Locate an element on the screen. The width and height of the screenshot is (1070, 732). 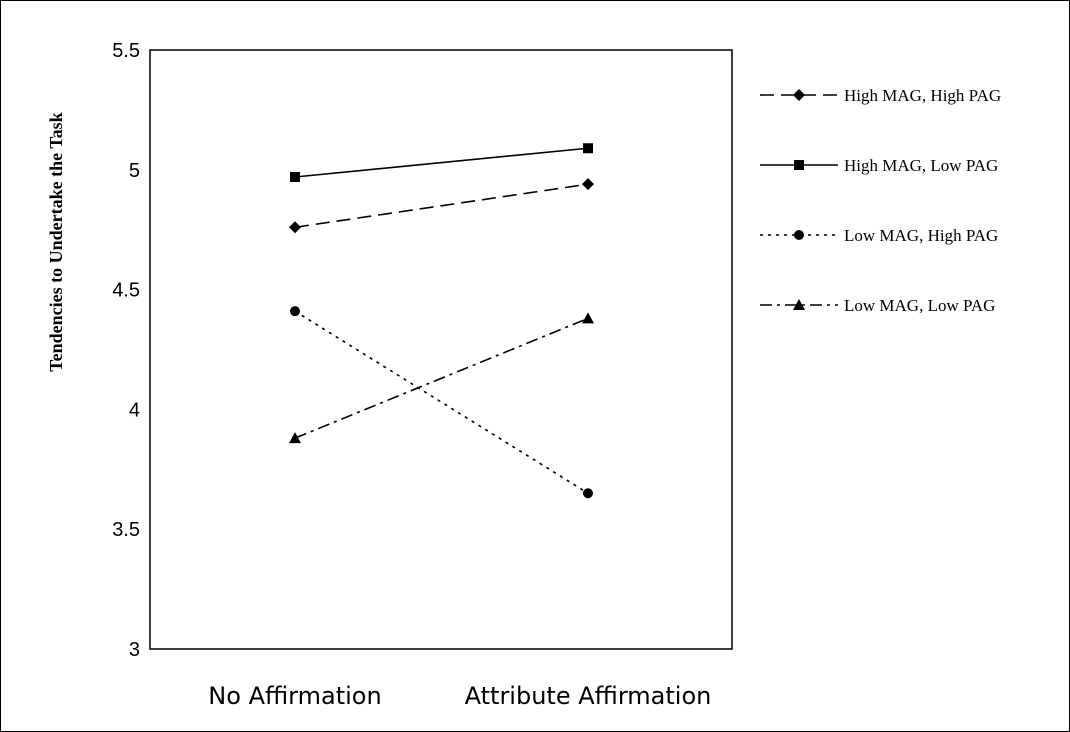
legend-item: Low MAG, High PAG is located at coordinates (879, 235).